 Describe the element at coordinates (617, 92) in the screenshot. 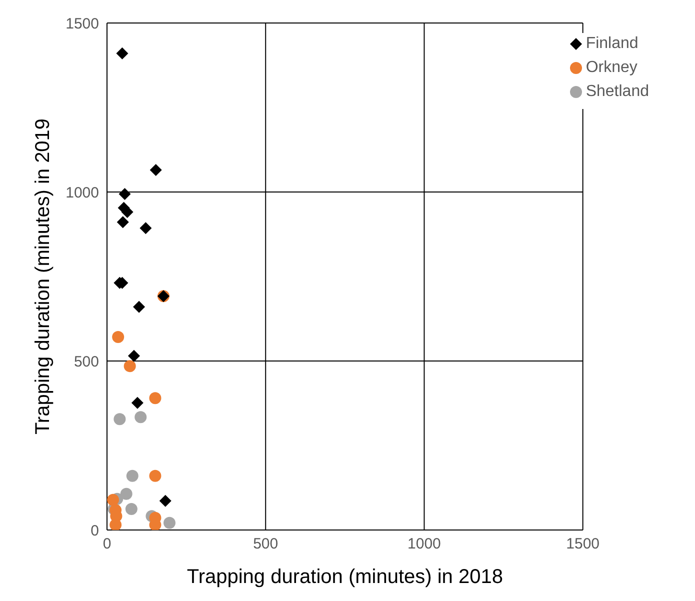

I see `legend-label: Shetland` at that location.